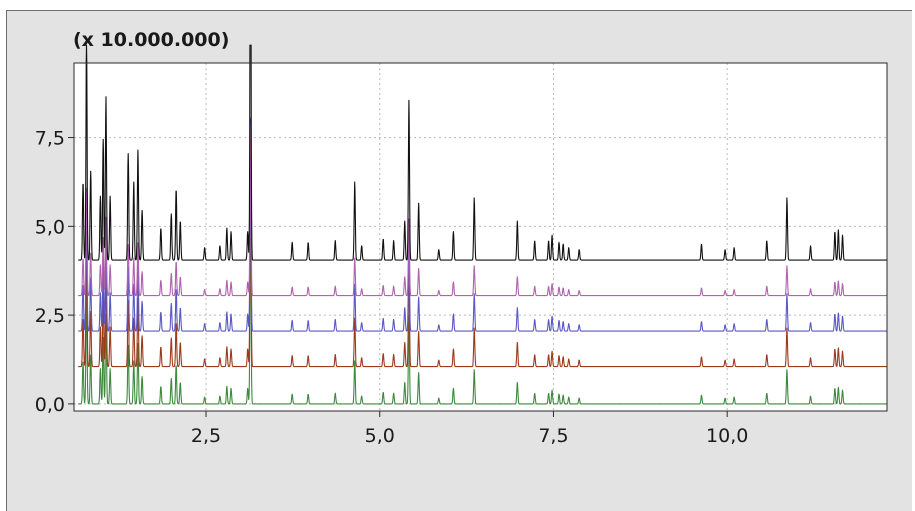  I want to click on x-tick-label-1: 5,0, so click(380, 436).